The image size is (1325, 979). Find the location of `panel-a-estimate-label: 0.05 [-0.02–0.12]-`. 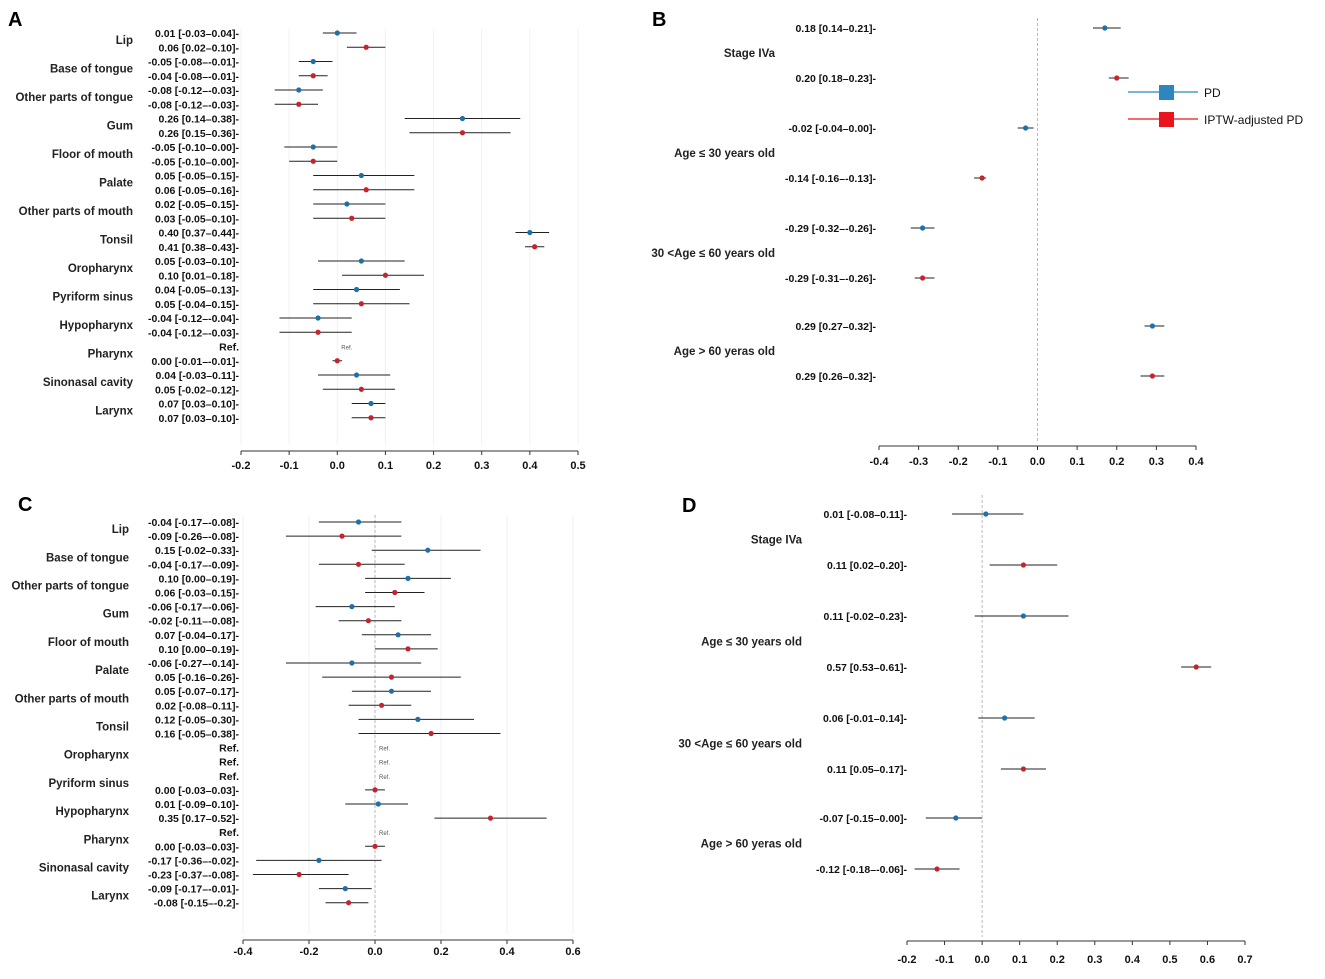

panel-a-estimate-label: 0.05 [-0.02–0.12]- is located at coordinates (197, 390).